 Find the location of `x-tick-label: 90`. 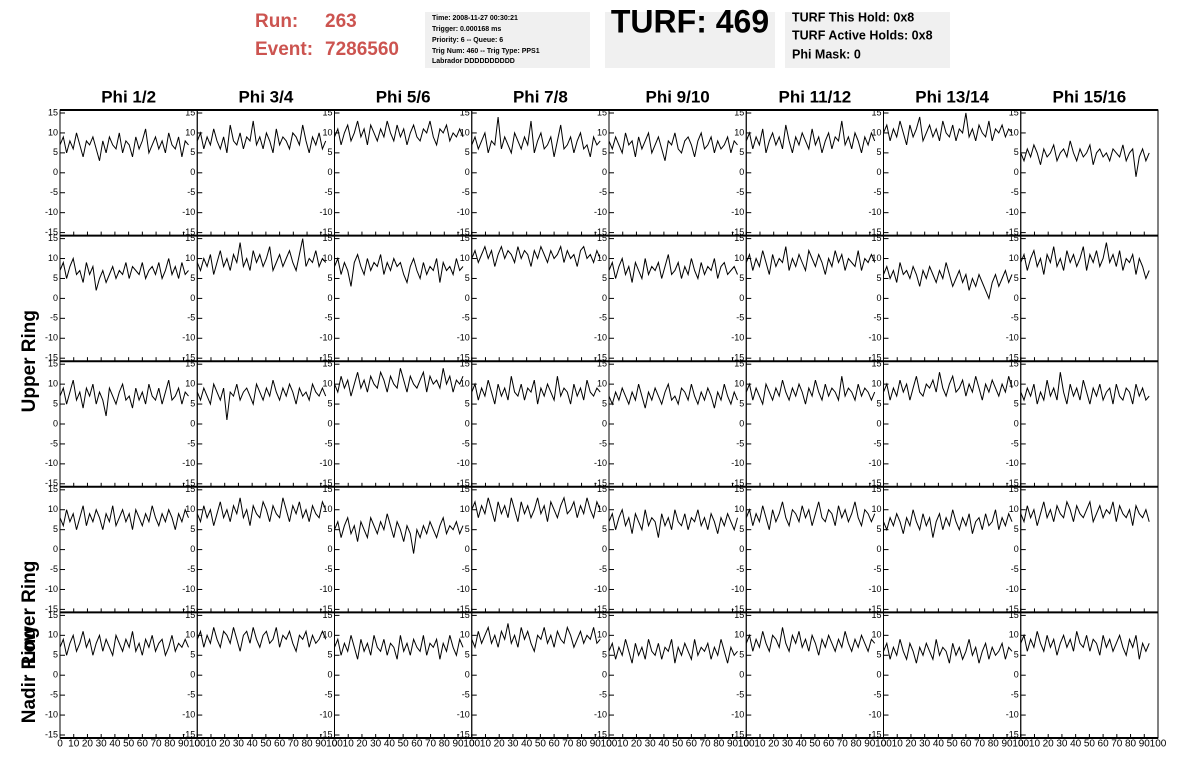

x-tick-label: 90 is located at coordinates (184, 744).